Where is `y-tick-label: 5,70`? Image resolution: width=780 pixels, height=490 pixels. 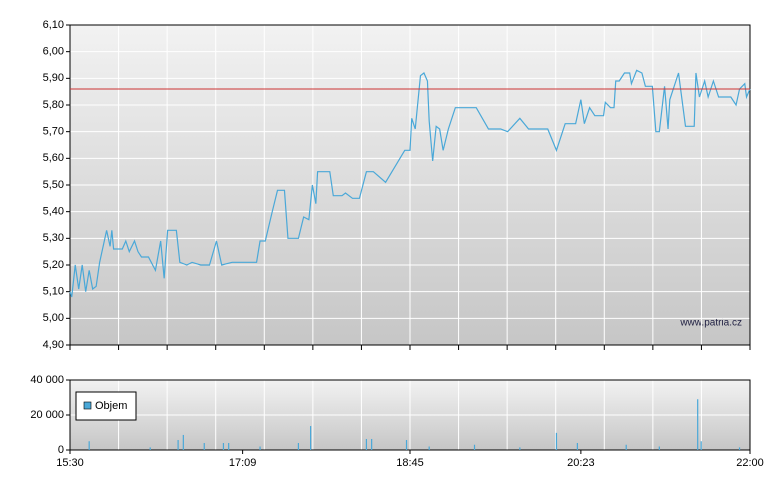
y-tick-label: 5,70 is located at coordinates (53, 132).